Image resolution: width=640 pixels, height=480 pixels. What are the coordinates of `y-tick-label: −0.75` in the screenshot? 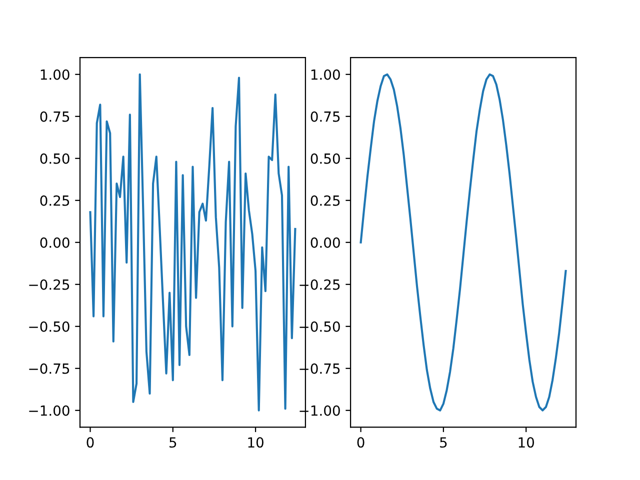 It's located at (49, 368).